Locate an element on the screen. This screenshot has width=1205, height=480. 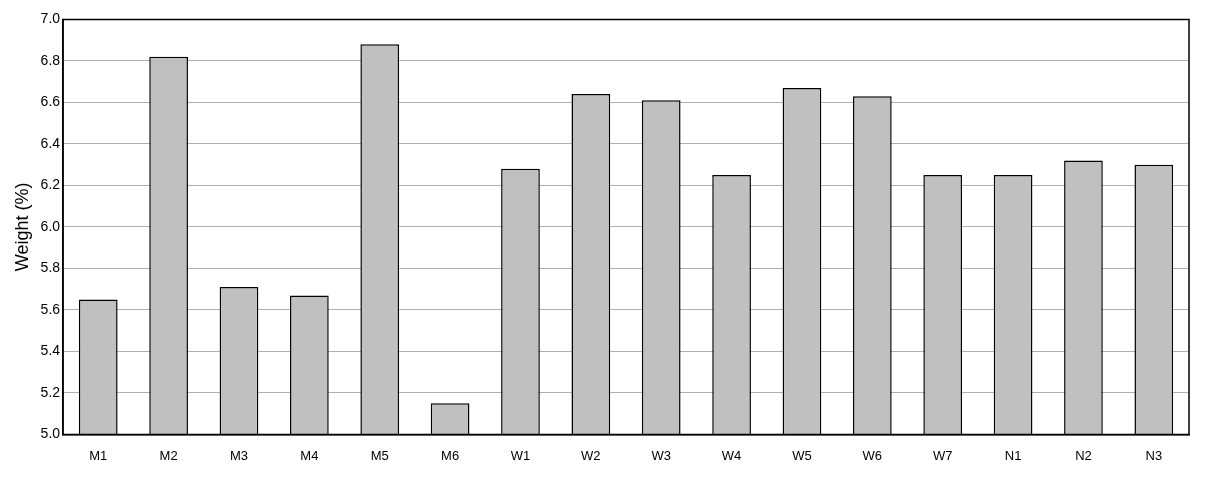
y-tick-label: 6.0 is located at coordinates (50, 225).